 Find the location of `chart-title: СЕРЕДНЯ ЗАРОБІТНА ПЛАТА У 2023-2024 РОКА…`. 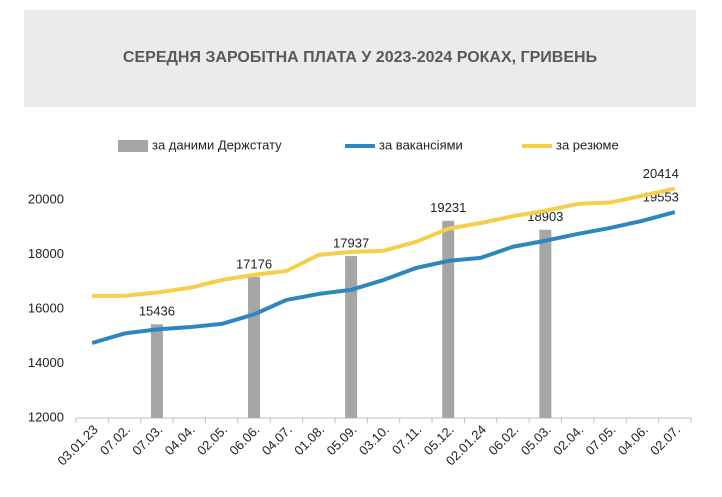

chart-title: СЕРЕДНЯ ЗАРОБІТНА ПЛАТА У 2023-2024 РОКА… is located at coordinates (360, 57).